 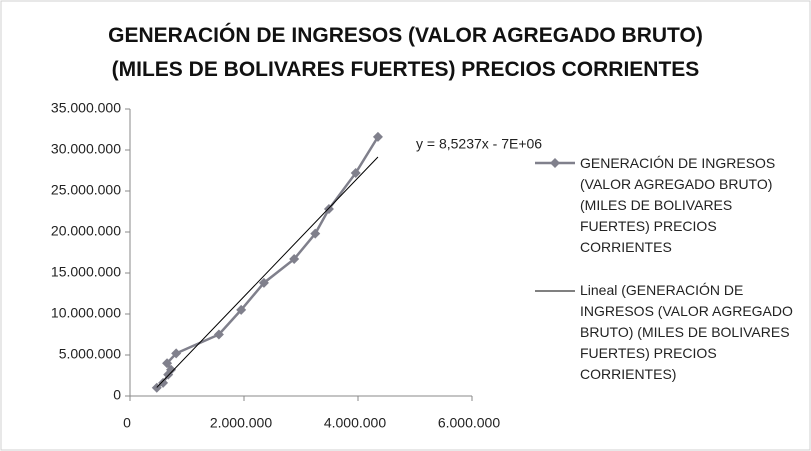 I want to click on y-tick-label: 30.000.000, so click(x=86, y=149).